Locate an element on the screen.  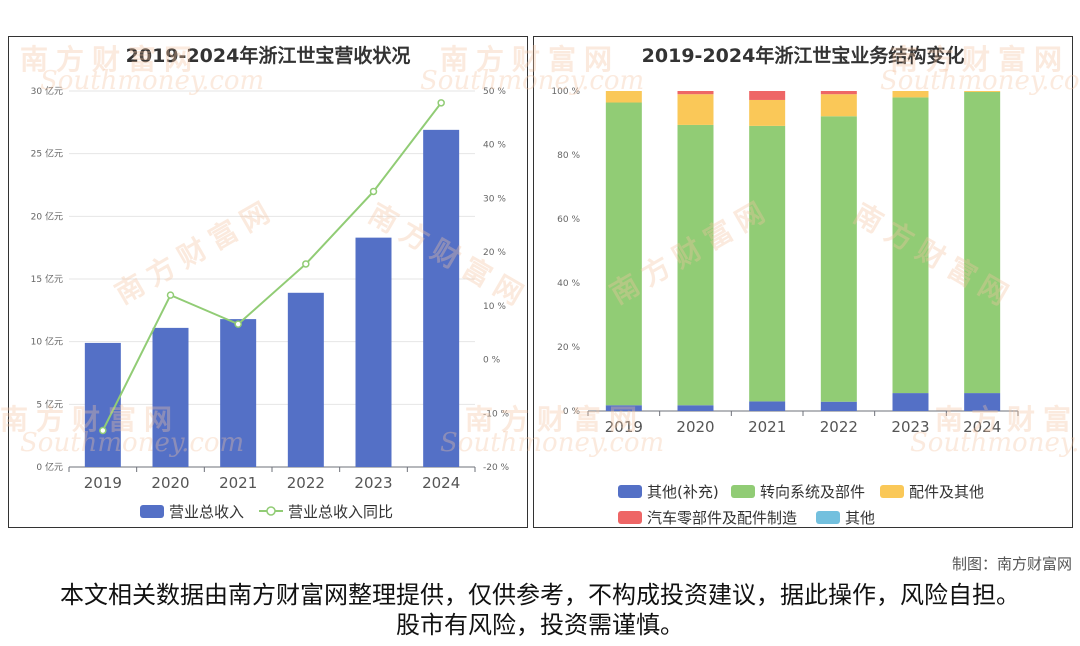
y-tick-label: 80 % is located at coordinates (568, 156).